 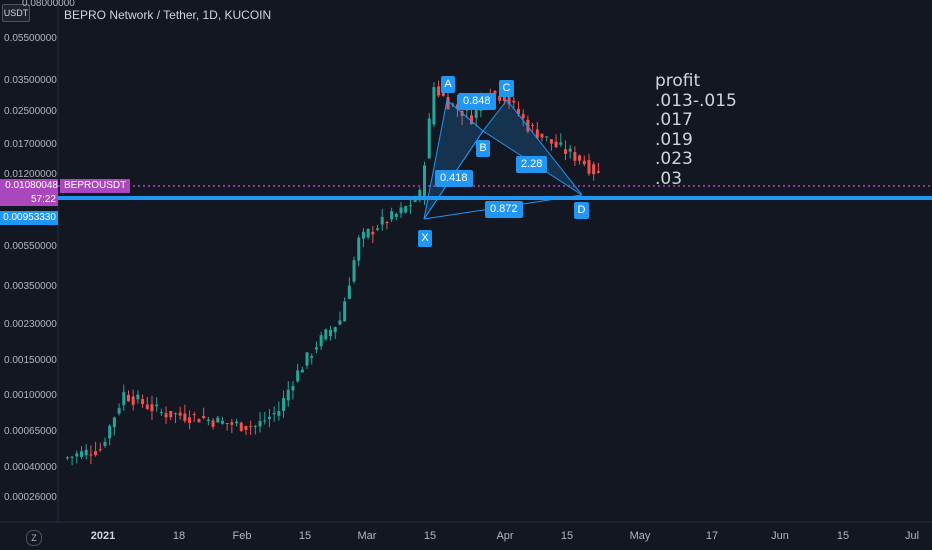 What do you see at coordinates (674, 159) in the screenshot?
I see `note-line: .023` at bounding box center [674, 159].